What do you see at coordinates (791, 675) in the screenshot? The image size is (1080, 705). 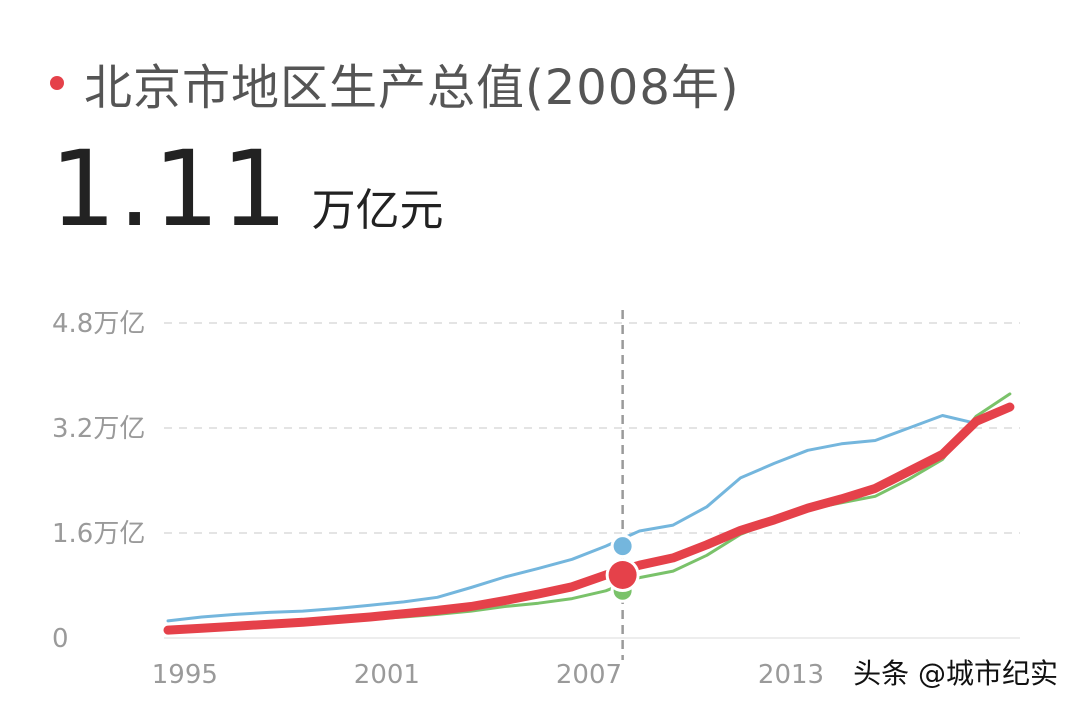 I see `x-tick-label: 2013` at bounding box center [791, 675].